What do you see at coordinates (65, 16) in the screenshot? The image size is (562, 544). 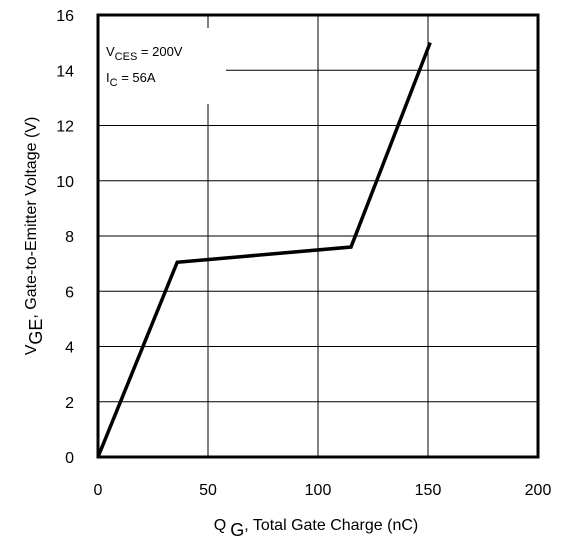 I see `y-tick-label: 16` at bounding box center [65, 16].